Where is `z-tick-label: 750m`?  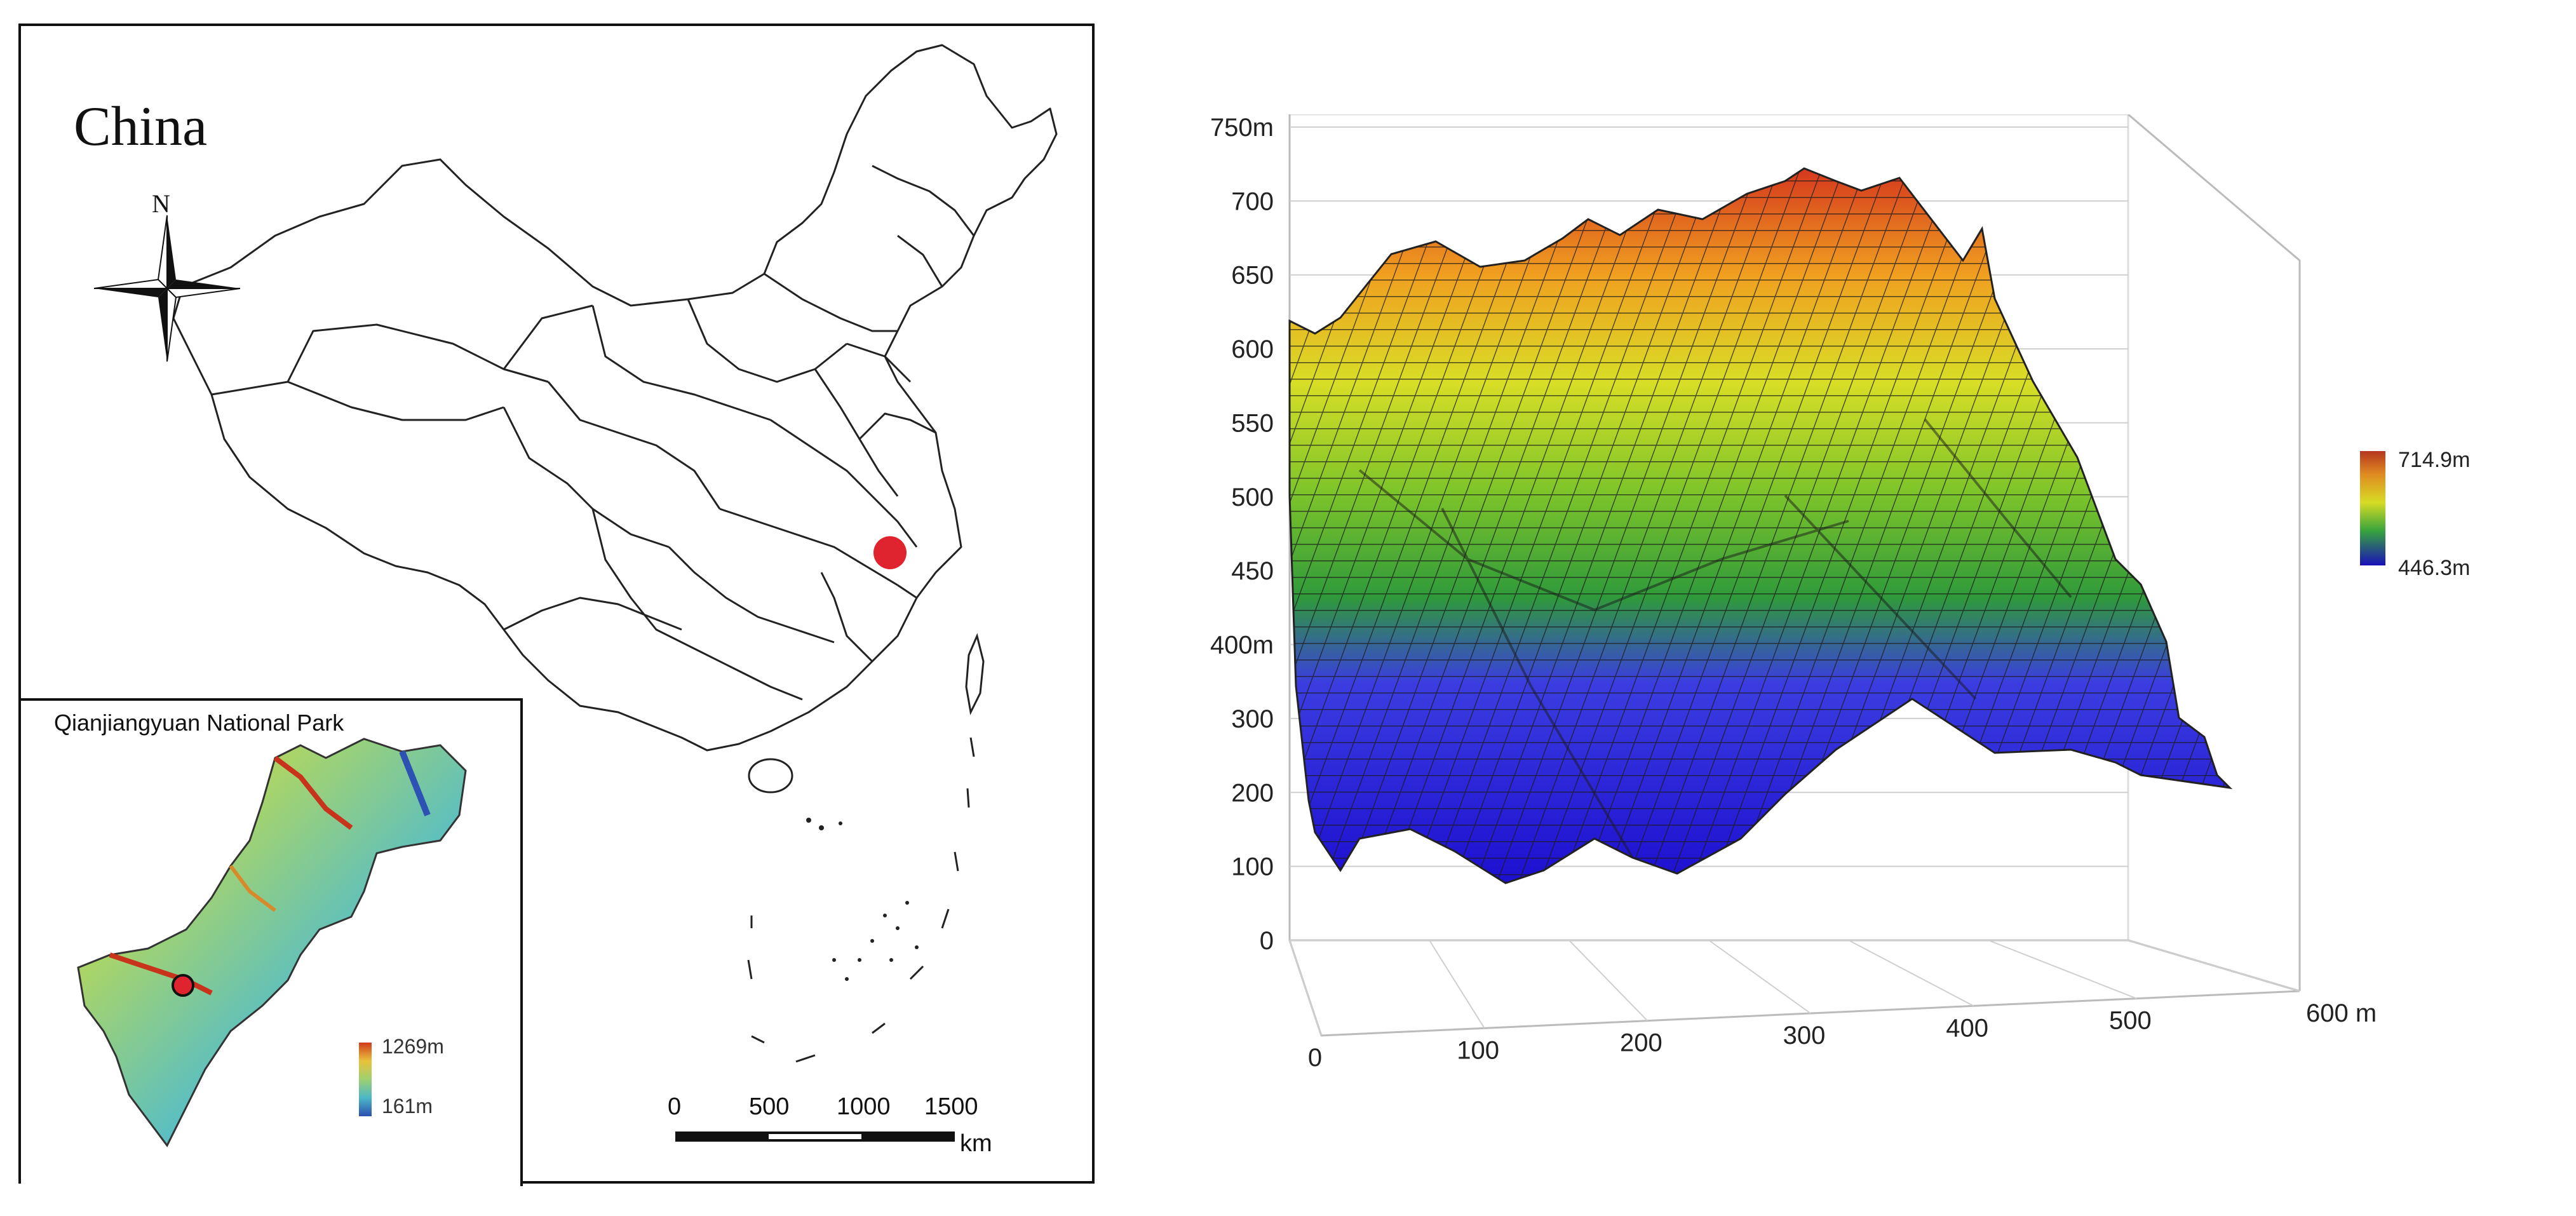 z-tick-label: 750m is located at coordinates (1242, 128).